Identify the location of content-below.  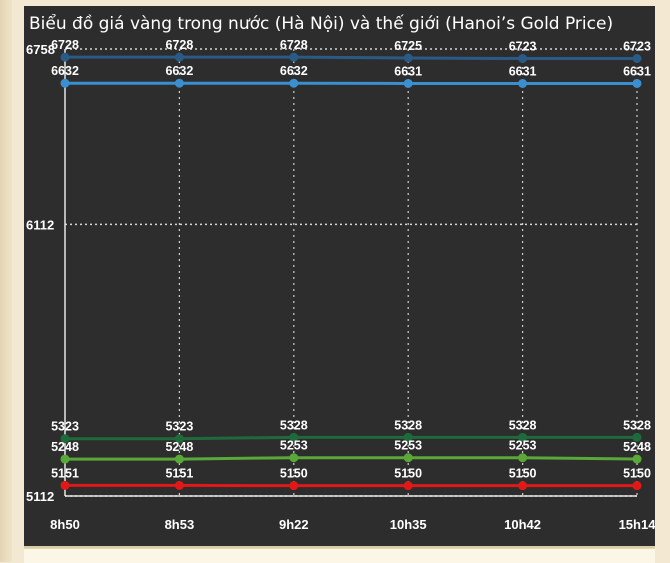
(339, 555).